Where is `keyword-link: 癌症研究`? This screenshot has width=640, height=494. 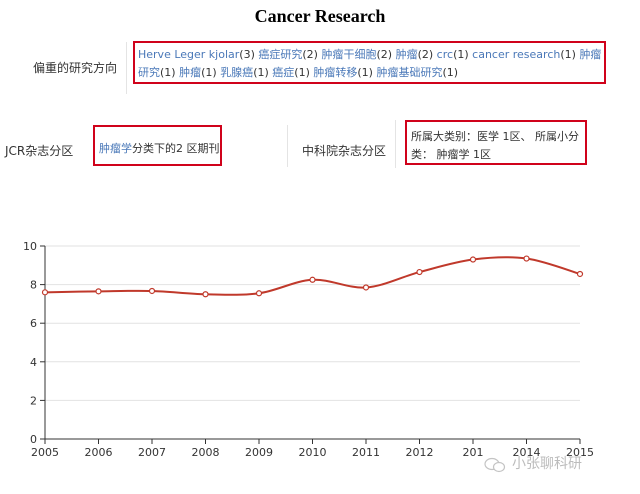
keyword-link: 癌症研究 is located at coordinates (280, 54).